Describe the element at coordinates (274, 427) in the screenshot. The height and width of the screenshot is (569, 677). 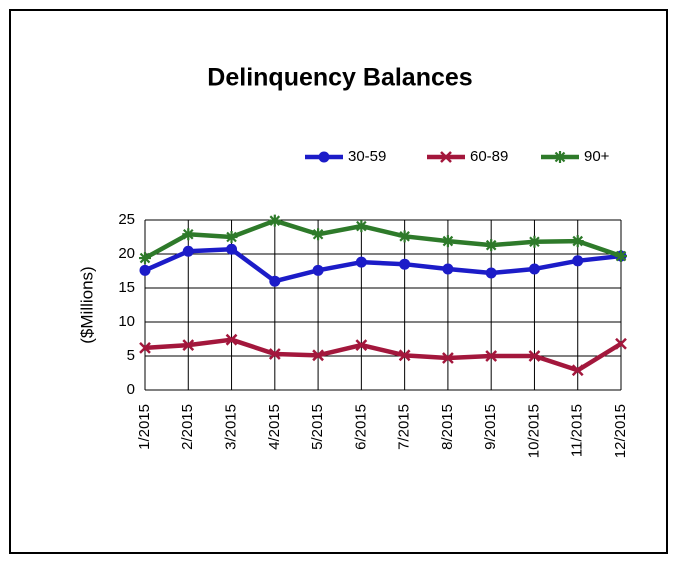
I see `x-tick-label: 4/2015` at that location.